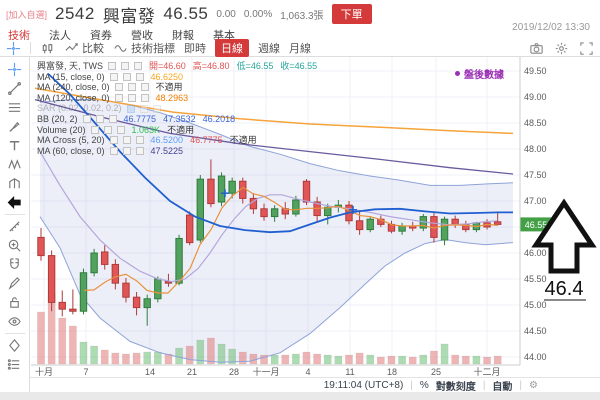  Describe the element at coordinates (15, 302) in the screenshot. I see `lock-tool-icon` at that location.